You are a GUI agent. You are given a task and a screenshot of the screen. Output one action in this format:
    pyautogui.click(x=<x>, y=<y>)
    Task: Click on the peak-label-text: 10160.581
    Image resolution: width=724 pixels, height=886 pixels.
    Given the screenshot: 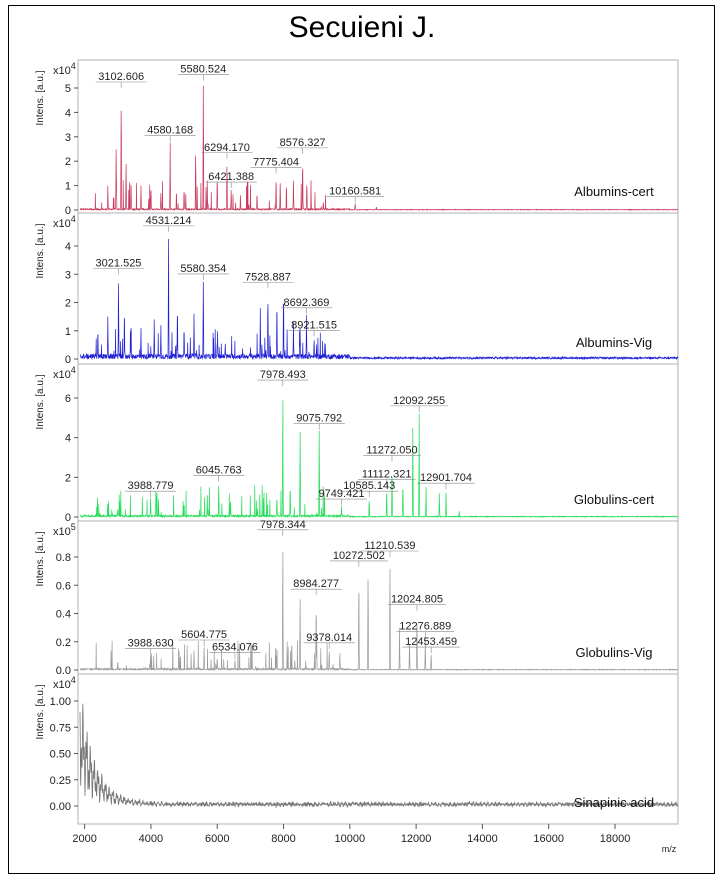 What is the action you would take?
    pyautogui.click(x=355, y=192)
    